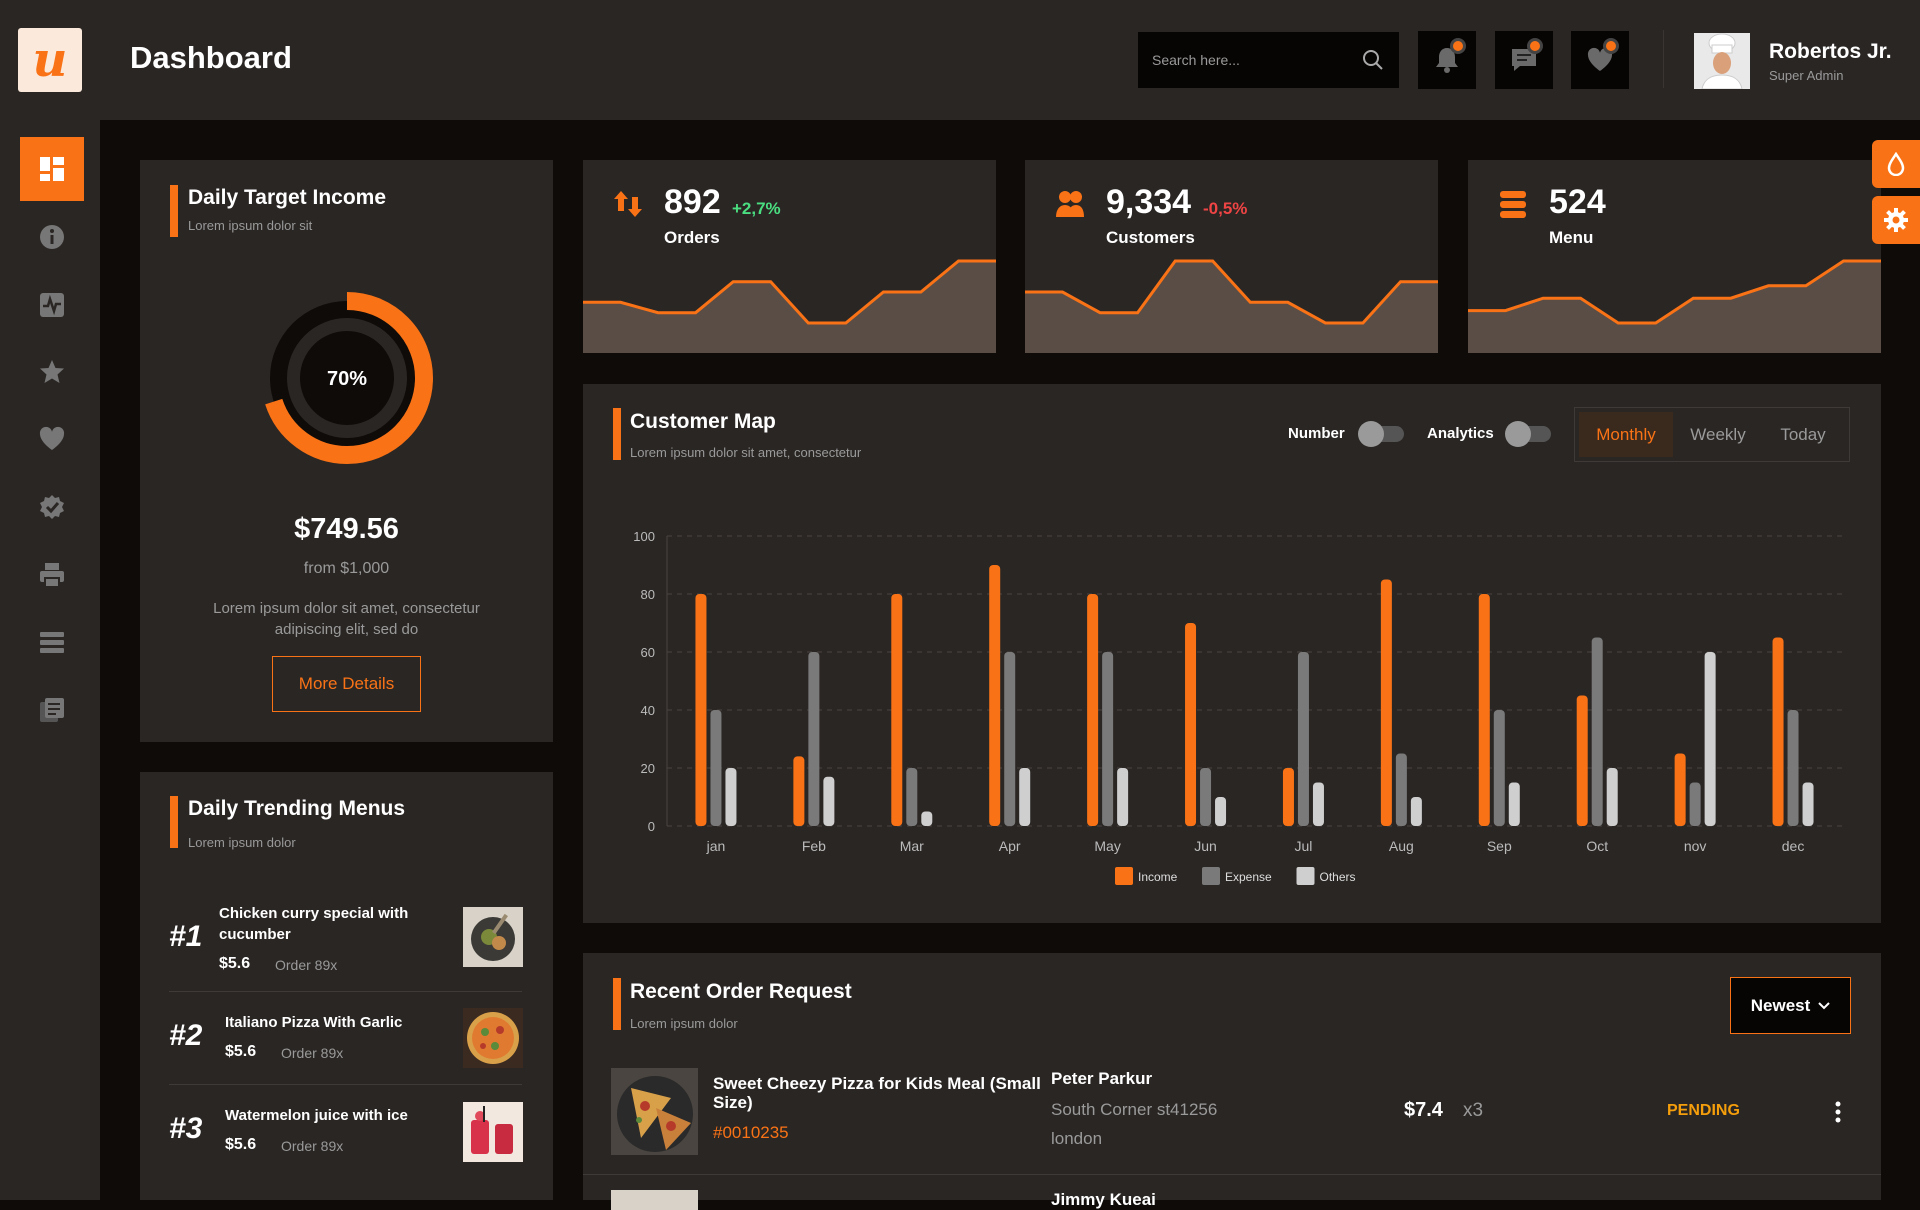  What do you see at coordinates (1373, 60) in the screenshot?
I see `search-icon` at bounding box center [1373, 60].